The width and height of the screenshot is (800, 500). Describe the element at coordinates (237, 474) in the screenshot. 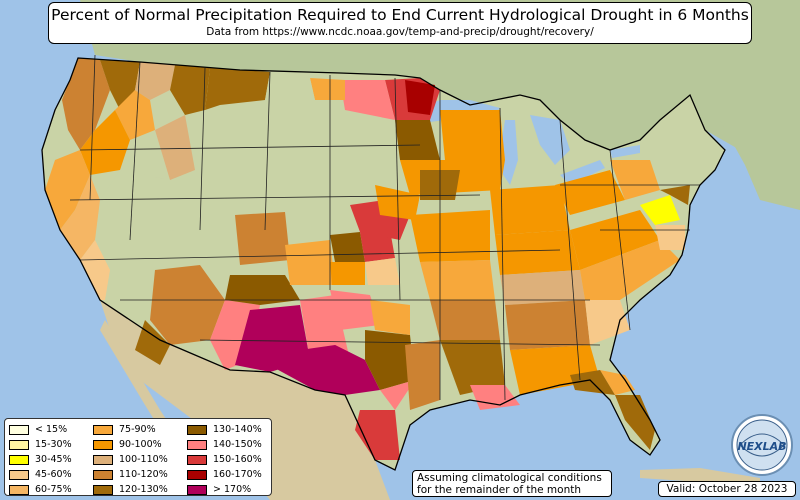

I see `legend-label: 160-170%` at that location.